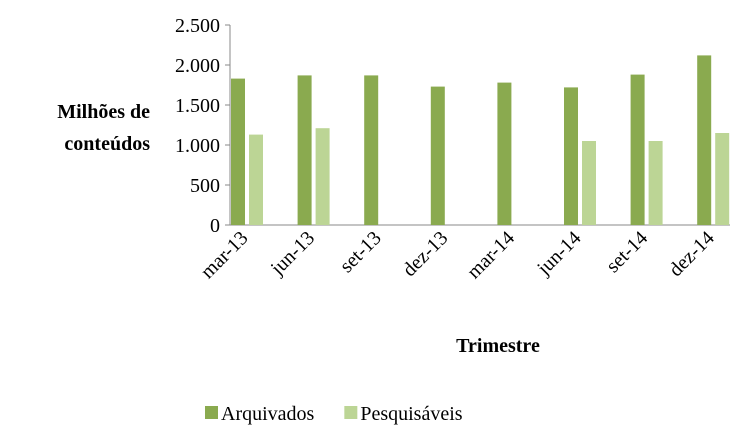 This screenshot has height=432, width=734. Describe the element at coordinates (692, 254) in the screenshot. I see `x-tick-label: dez-14` at that location.